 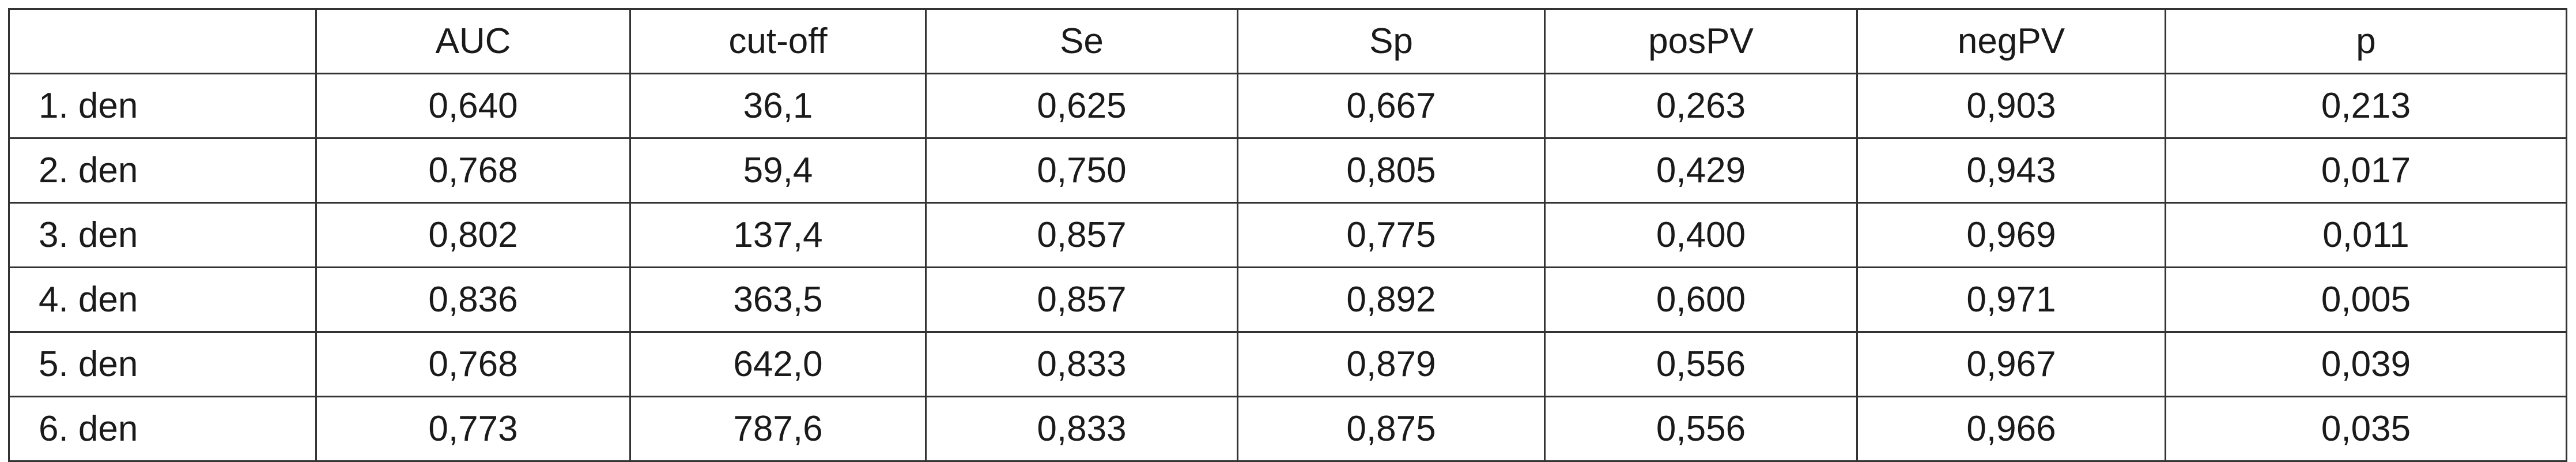 What do you see at coordinates (162, 41) in the screenshot?
I see `header-cell` at bounding box center [162, 41].